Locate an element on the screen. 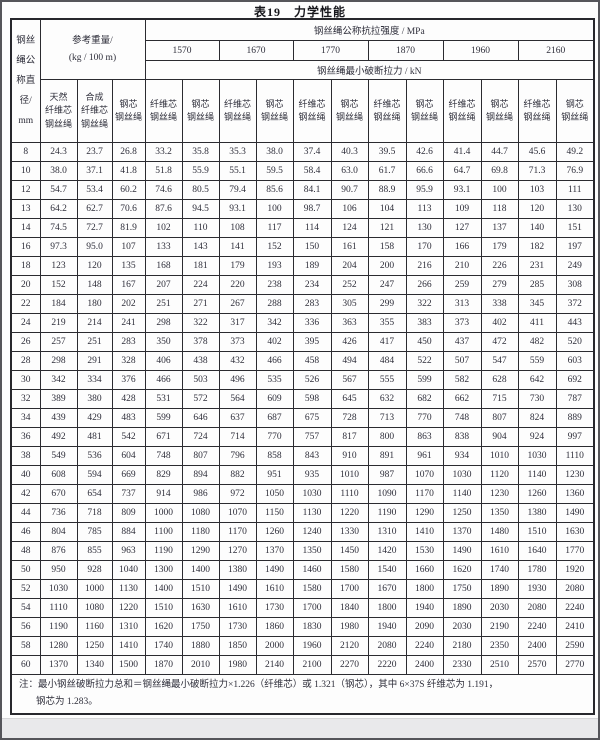 The height and width of the screenshot is (740, 600). value-cell: 350 is located at coordinates (163, 342).